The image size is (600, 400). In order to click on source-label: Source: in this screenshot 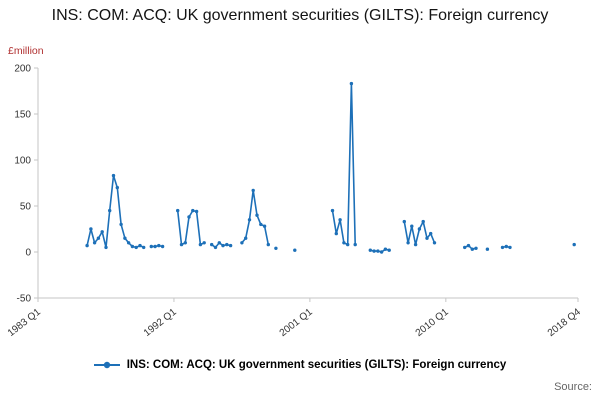, I will do `click(573, 387)`.